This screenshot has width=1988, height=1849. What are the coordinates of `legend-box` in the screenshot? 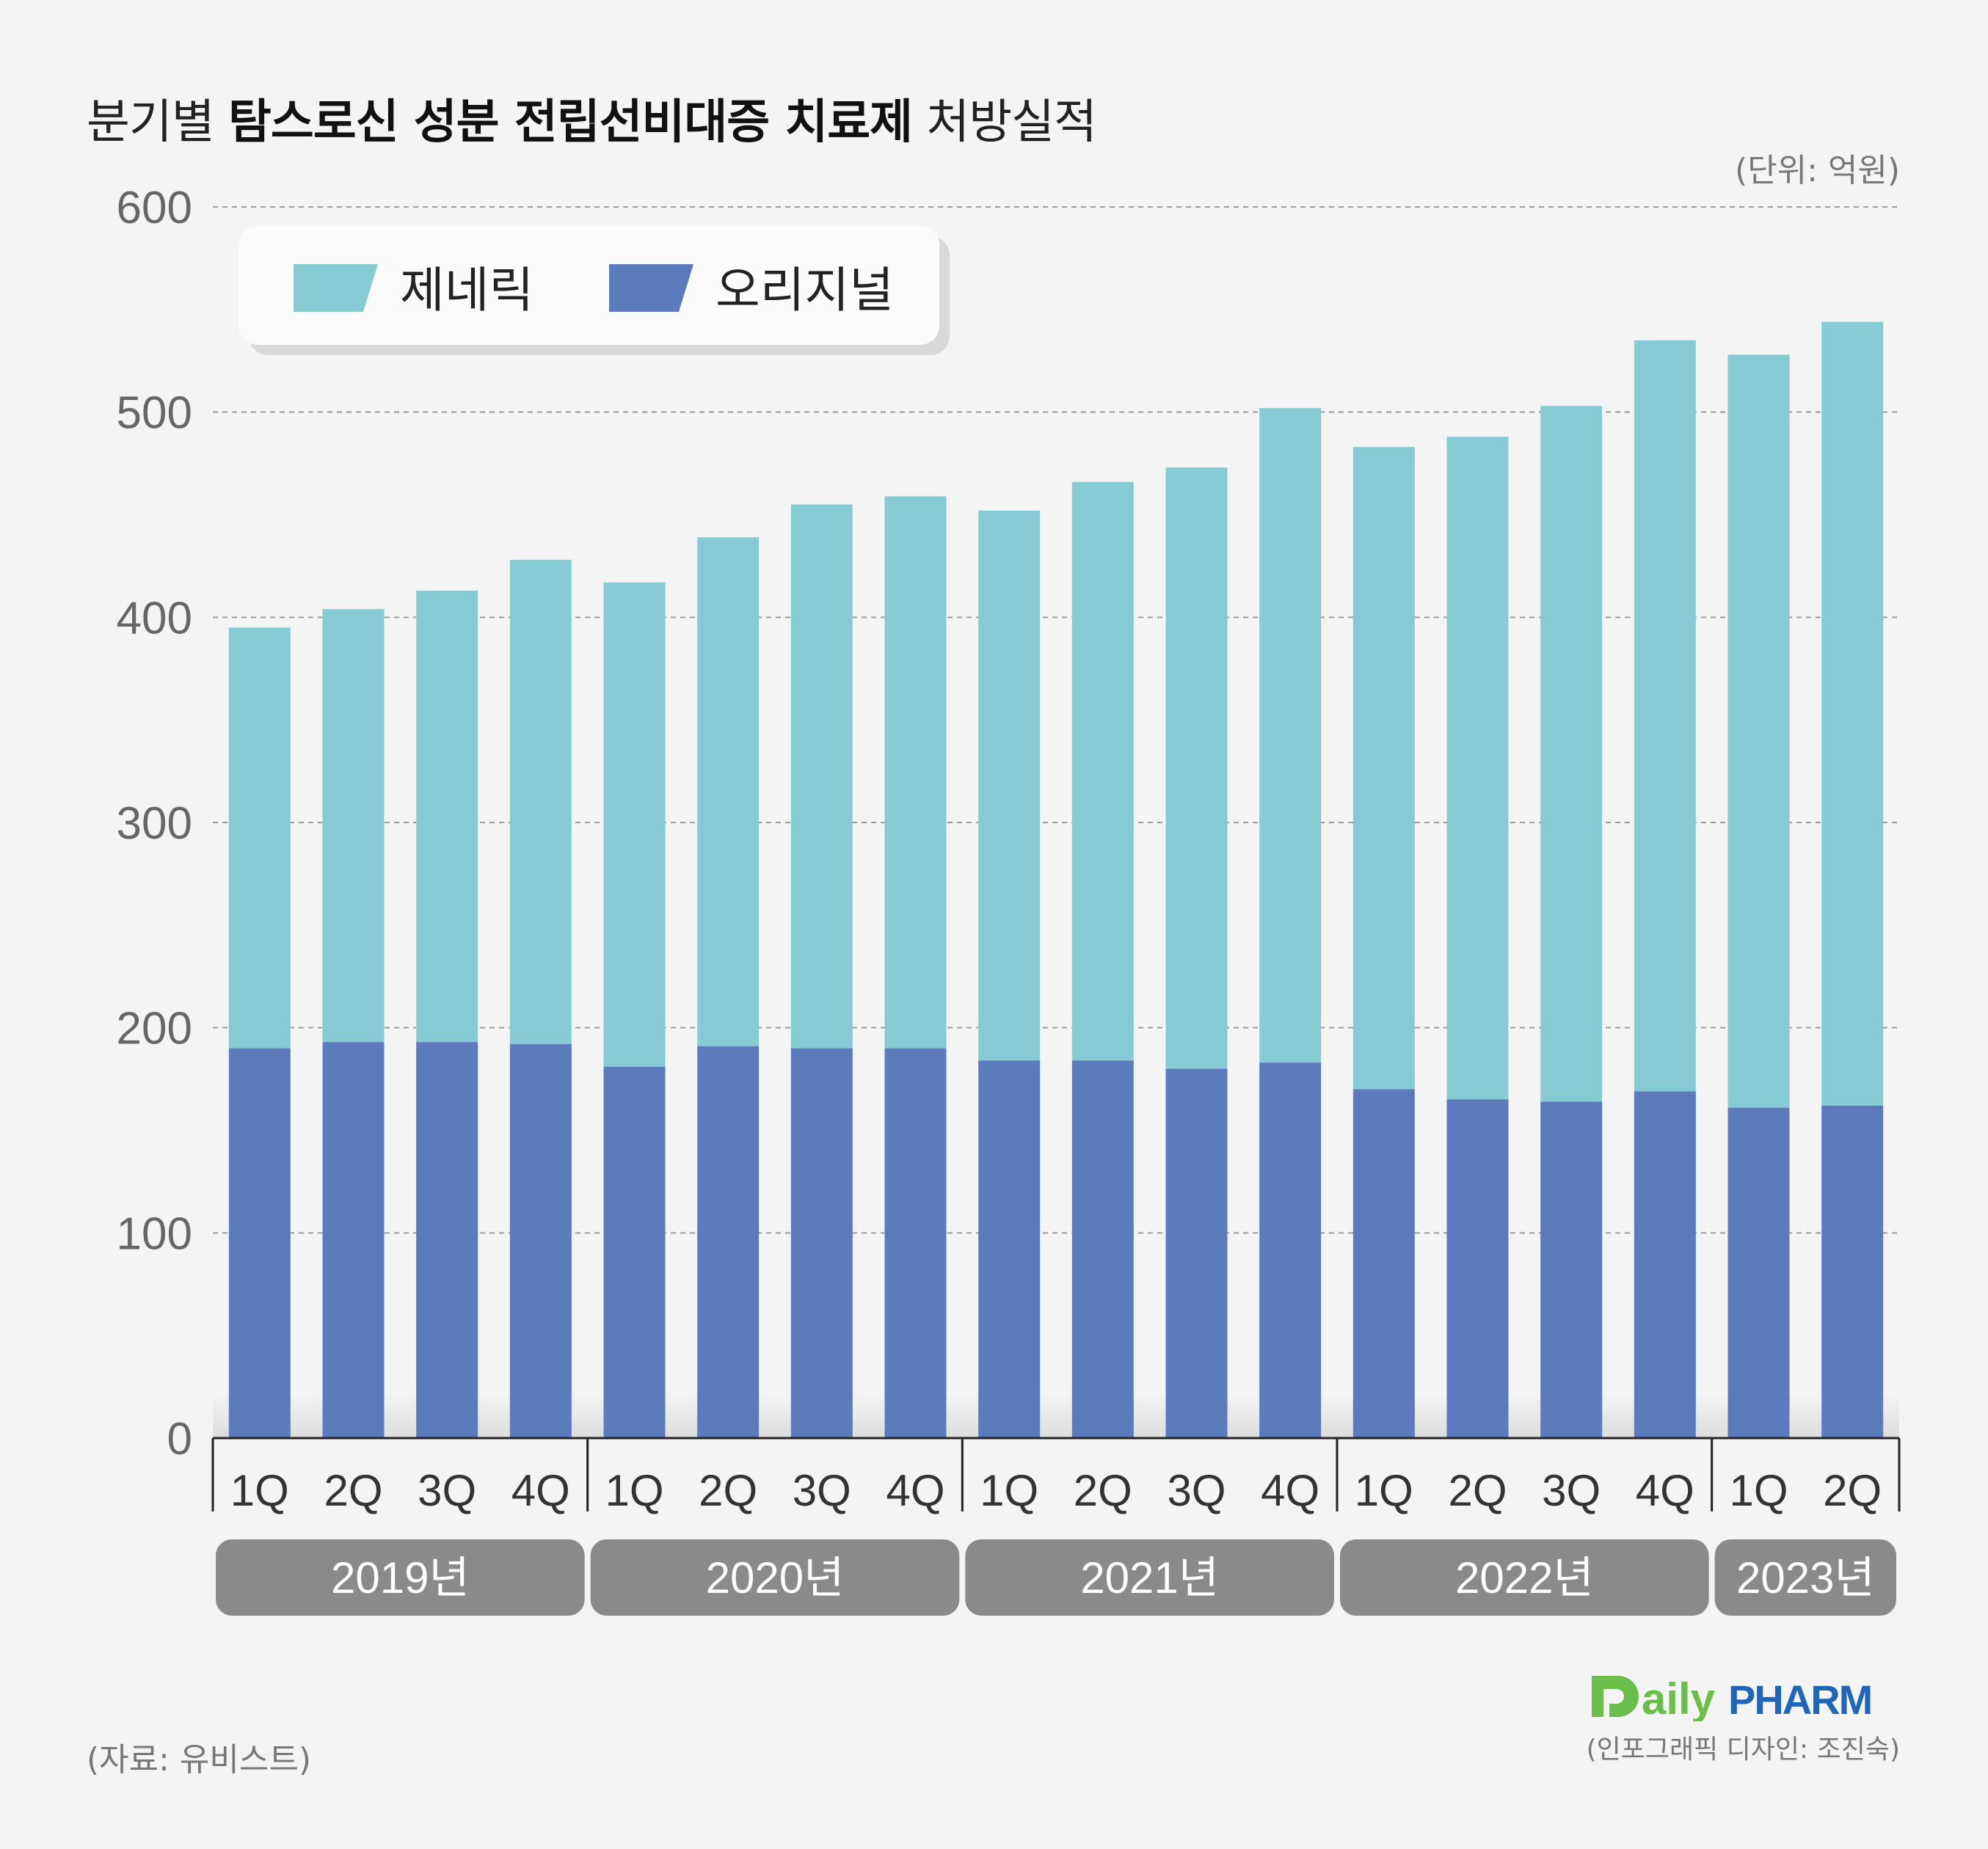 It's located at (589, 285).